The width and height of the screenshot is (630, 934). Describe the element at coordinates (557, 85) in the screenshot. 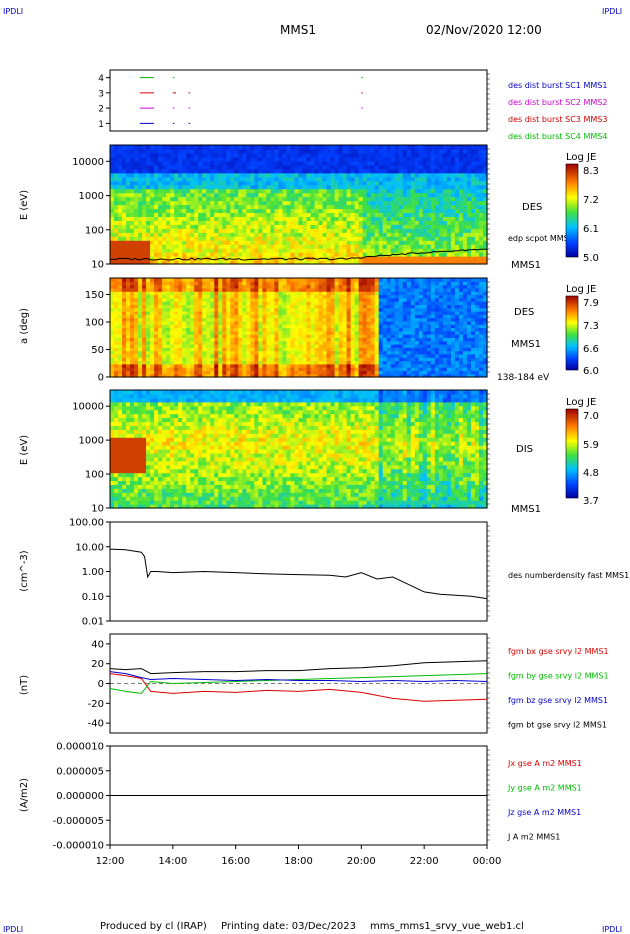

I see `burst-legend-entry: des dist burst SC1 MMS1` at that location.